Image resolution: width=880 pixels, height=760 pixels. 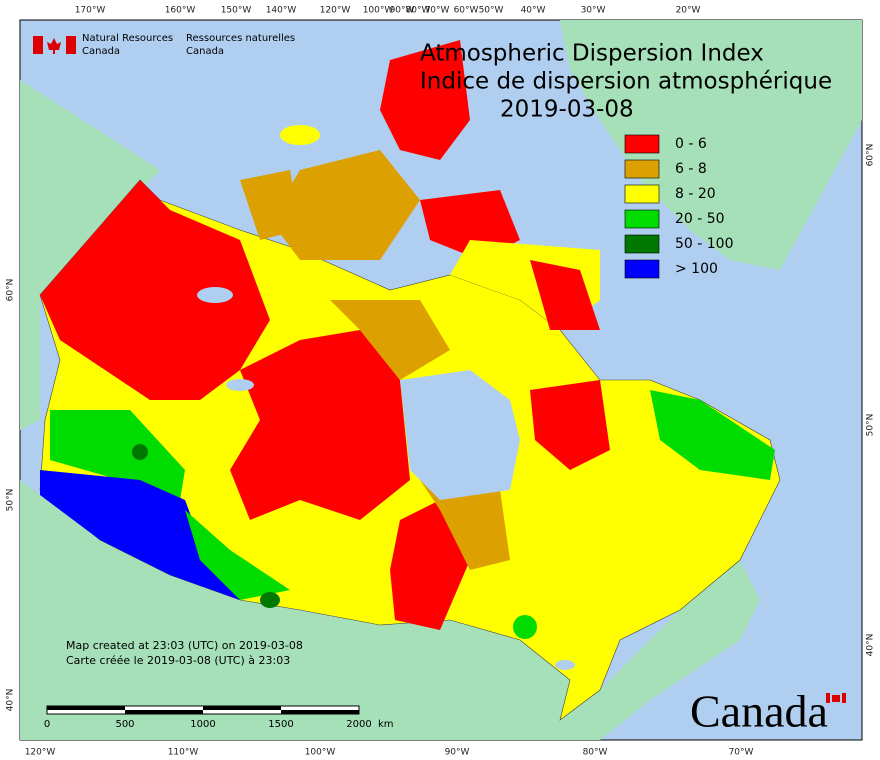 I want to click on dept-en: Canada, so click(x=101, y=51).